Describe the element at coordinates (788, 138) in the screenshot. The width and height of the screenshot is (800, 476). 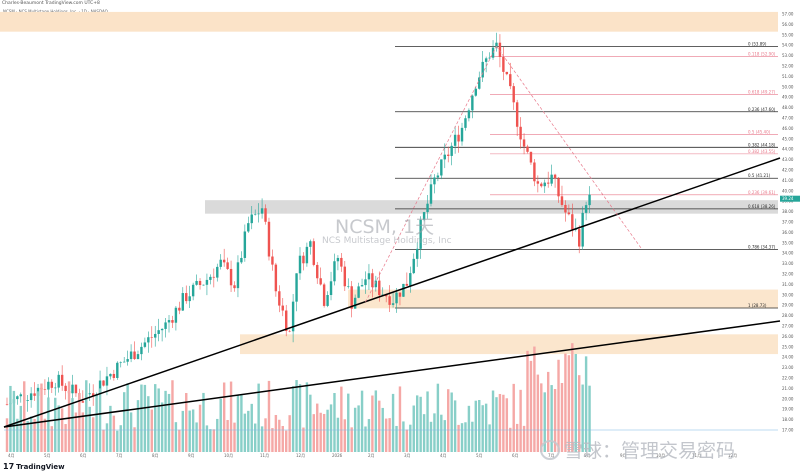
I see `price-tick: 45.00` at that location.